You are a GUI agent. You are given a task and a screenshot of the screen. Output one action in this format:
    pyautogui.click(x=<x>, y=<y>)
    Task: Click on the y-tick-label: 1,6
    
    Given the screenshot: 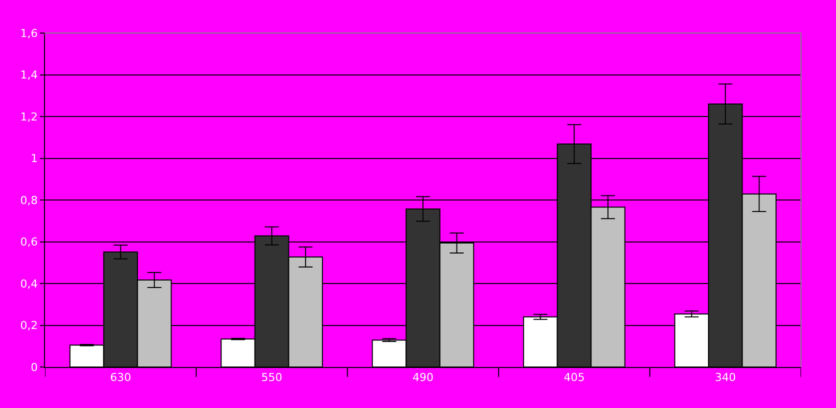 What is the action you would take?
    pyautogui.click(x=29, y=33)
    